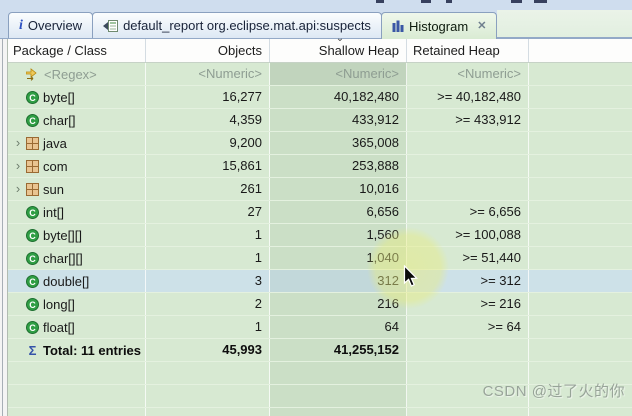  I want to click on retained-heap-value: >= 312, so click(468, 281).